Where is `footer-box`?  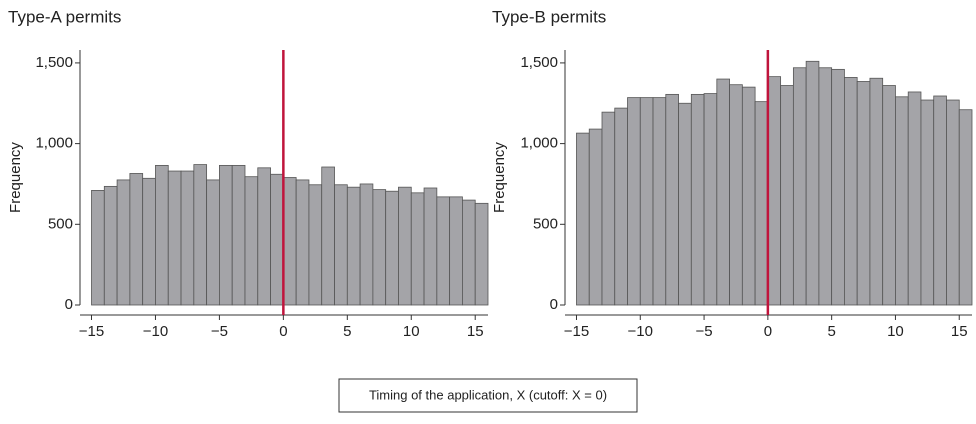
footer-box is located at coordinates (488, 395).